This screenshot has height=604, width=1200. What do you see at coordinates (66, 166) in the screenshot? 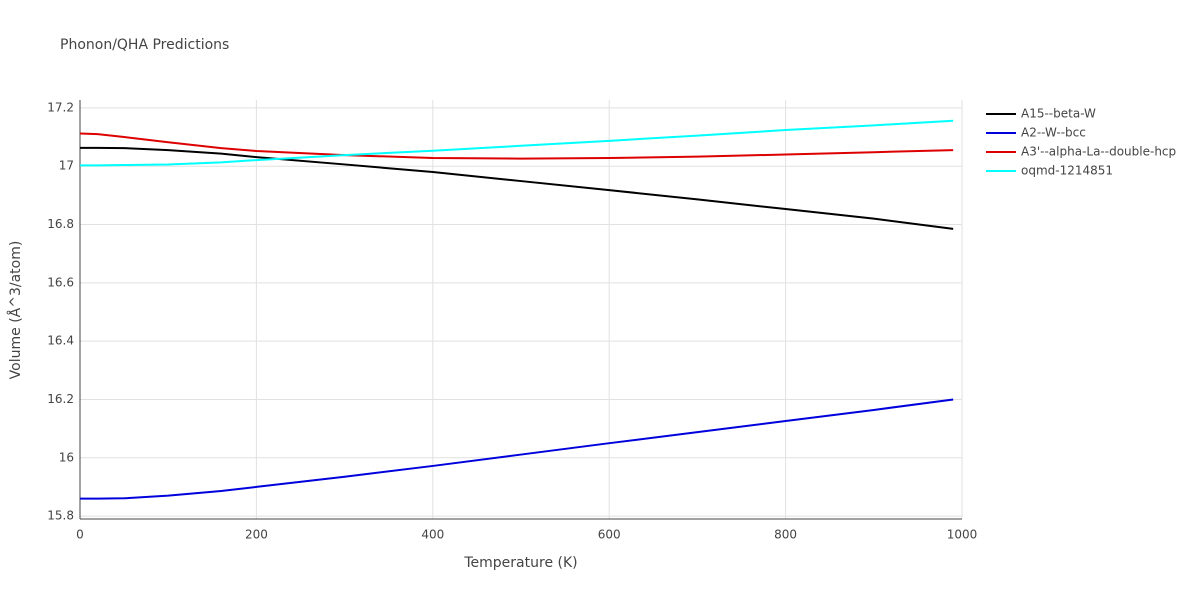
I see `y-tick-label: 17` at bounding box center [66, 166].